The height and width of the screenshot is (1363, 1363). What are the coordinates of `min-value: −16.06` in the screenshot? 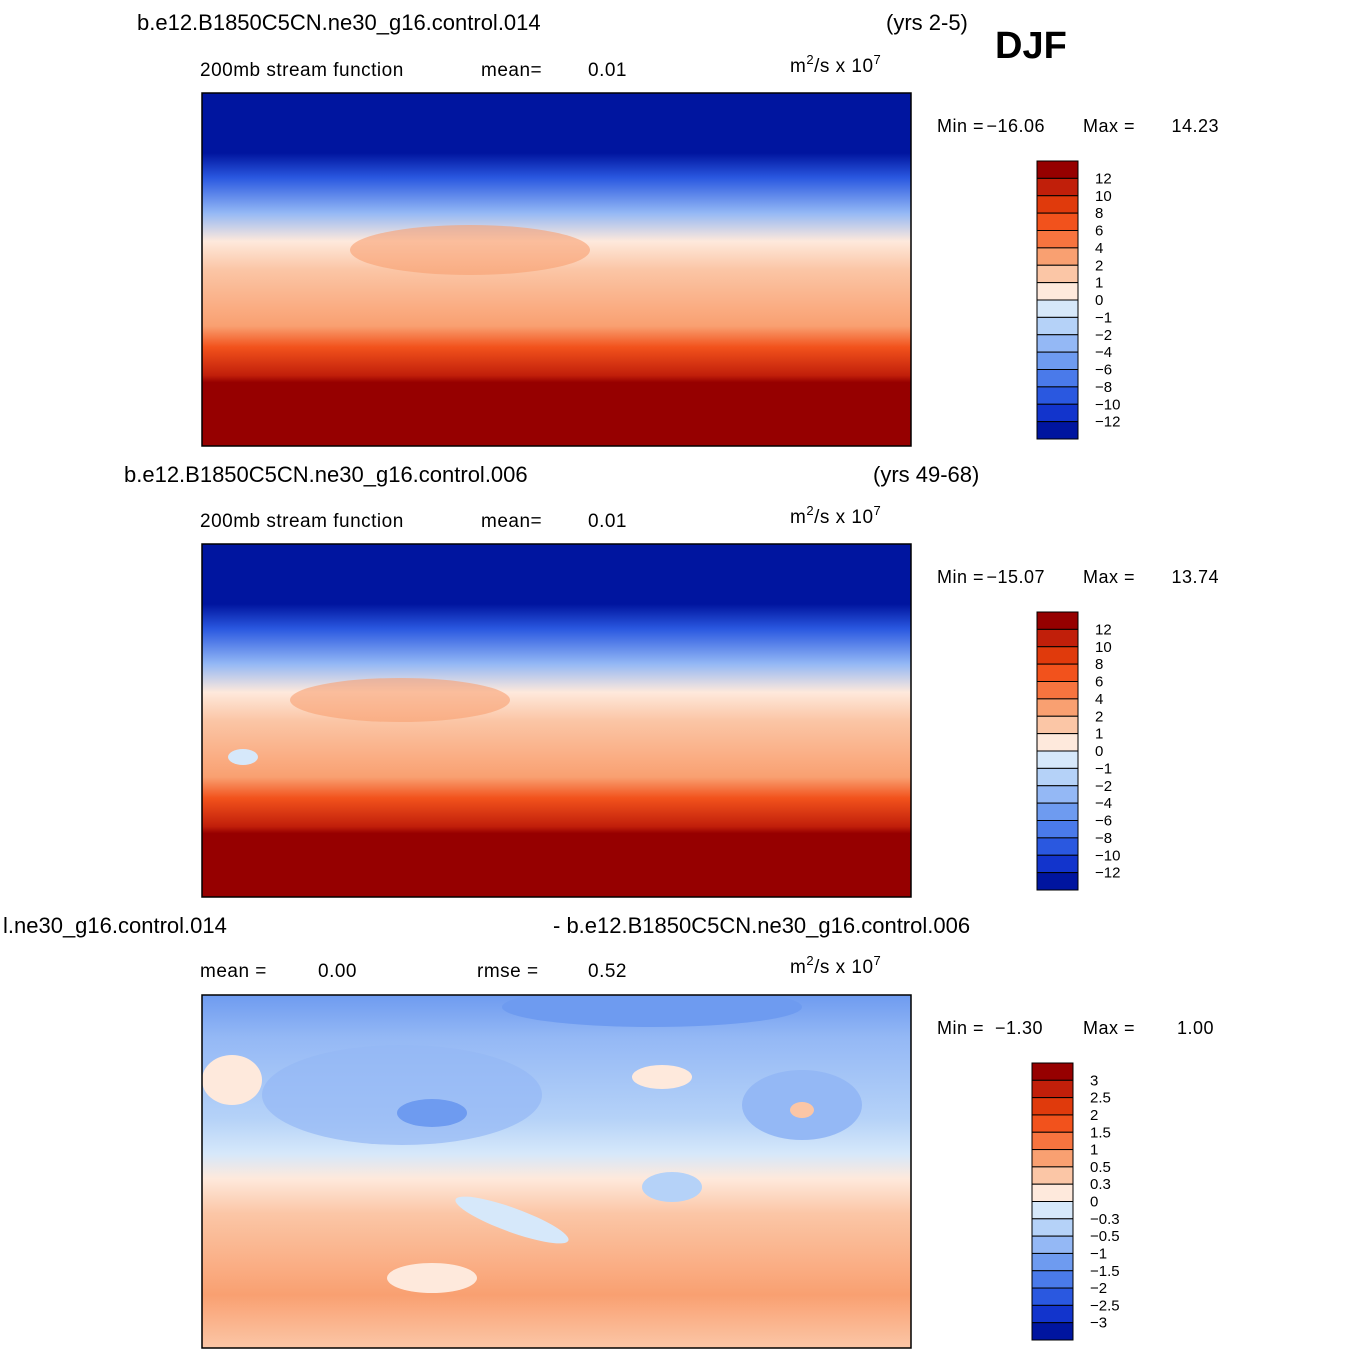 It's located at (1015, 126).